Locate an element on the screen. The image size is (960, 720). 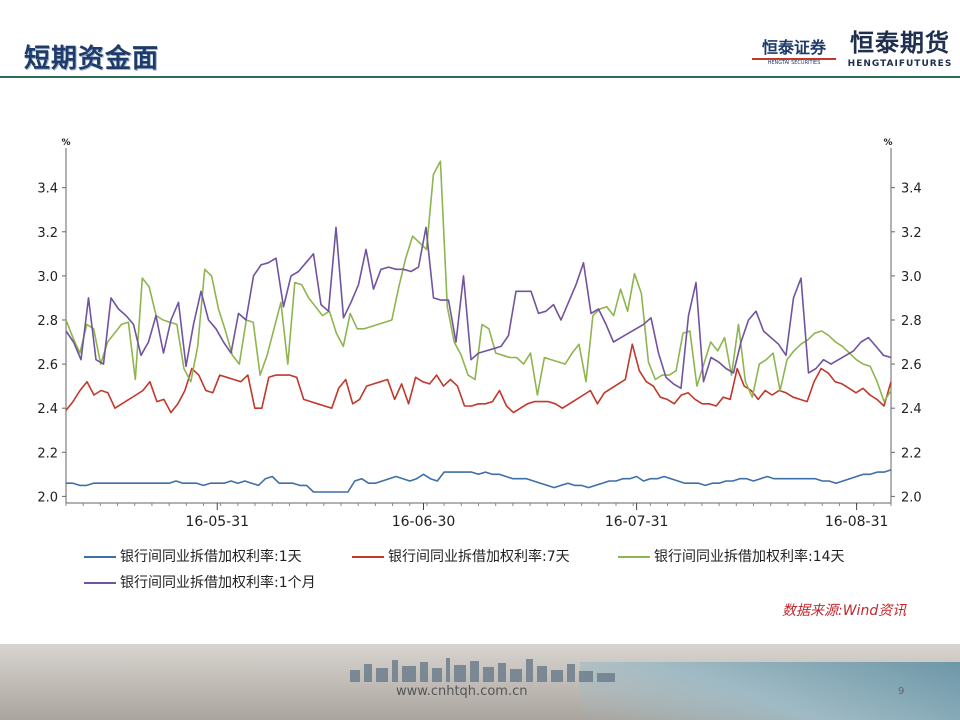
data-source-note: 数据来源:Wind资讯 is located at coordinates (844, 611).